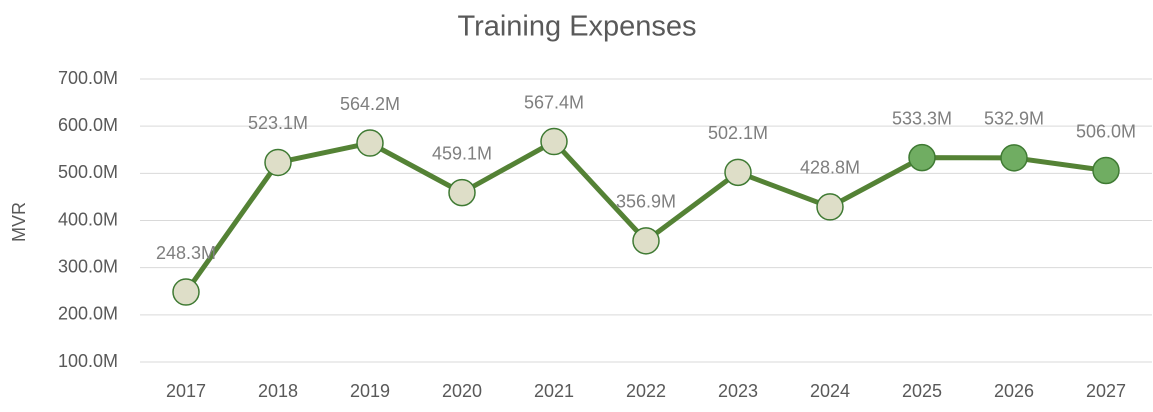 The height and width of the screenshot is (412, 1153). Describe the element at coordinates (738, 391) in the screenshot. I see `x-tick-label: 2023` at that location.